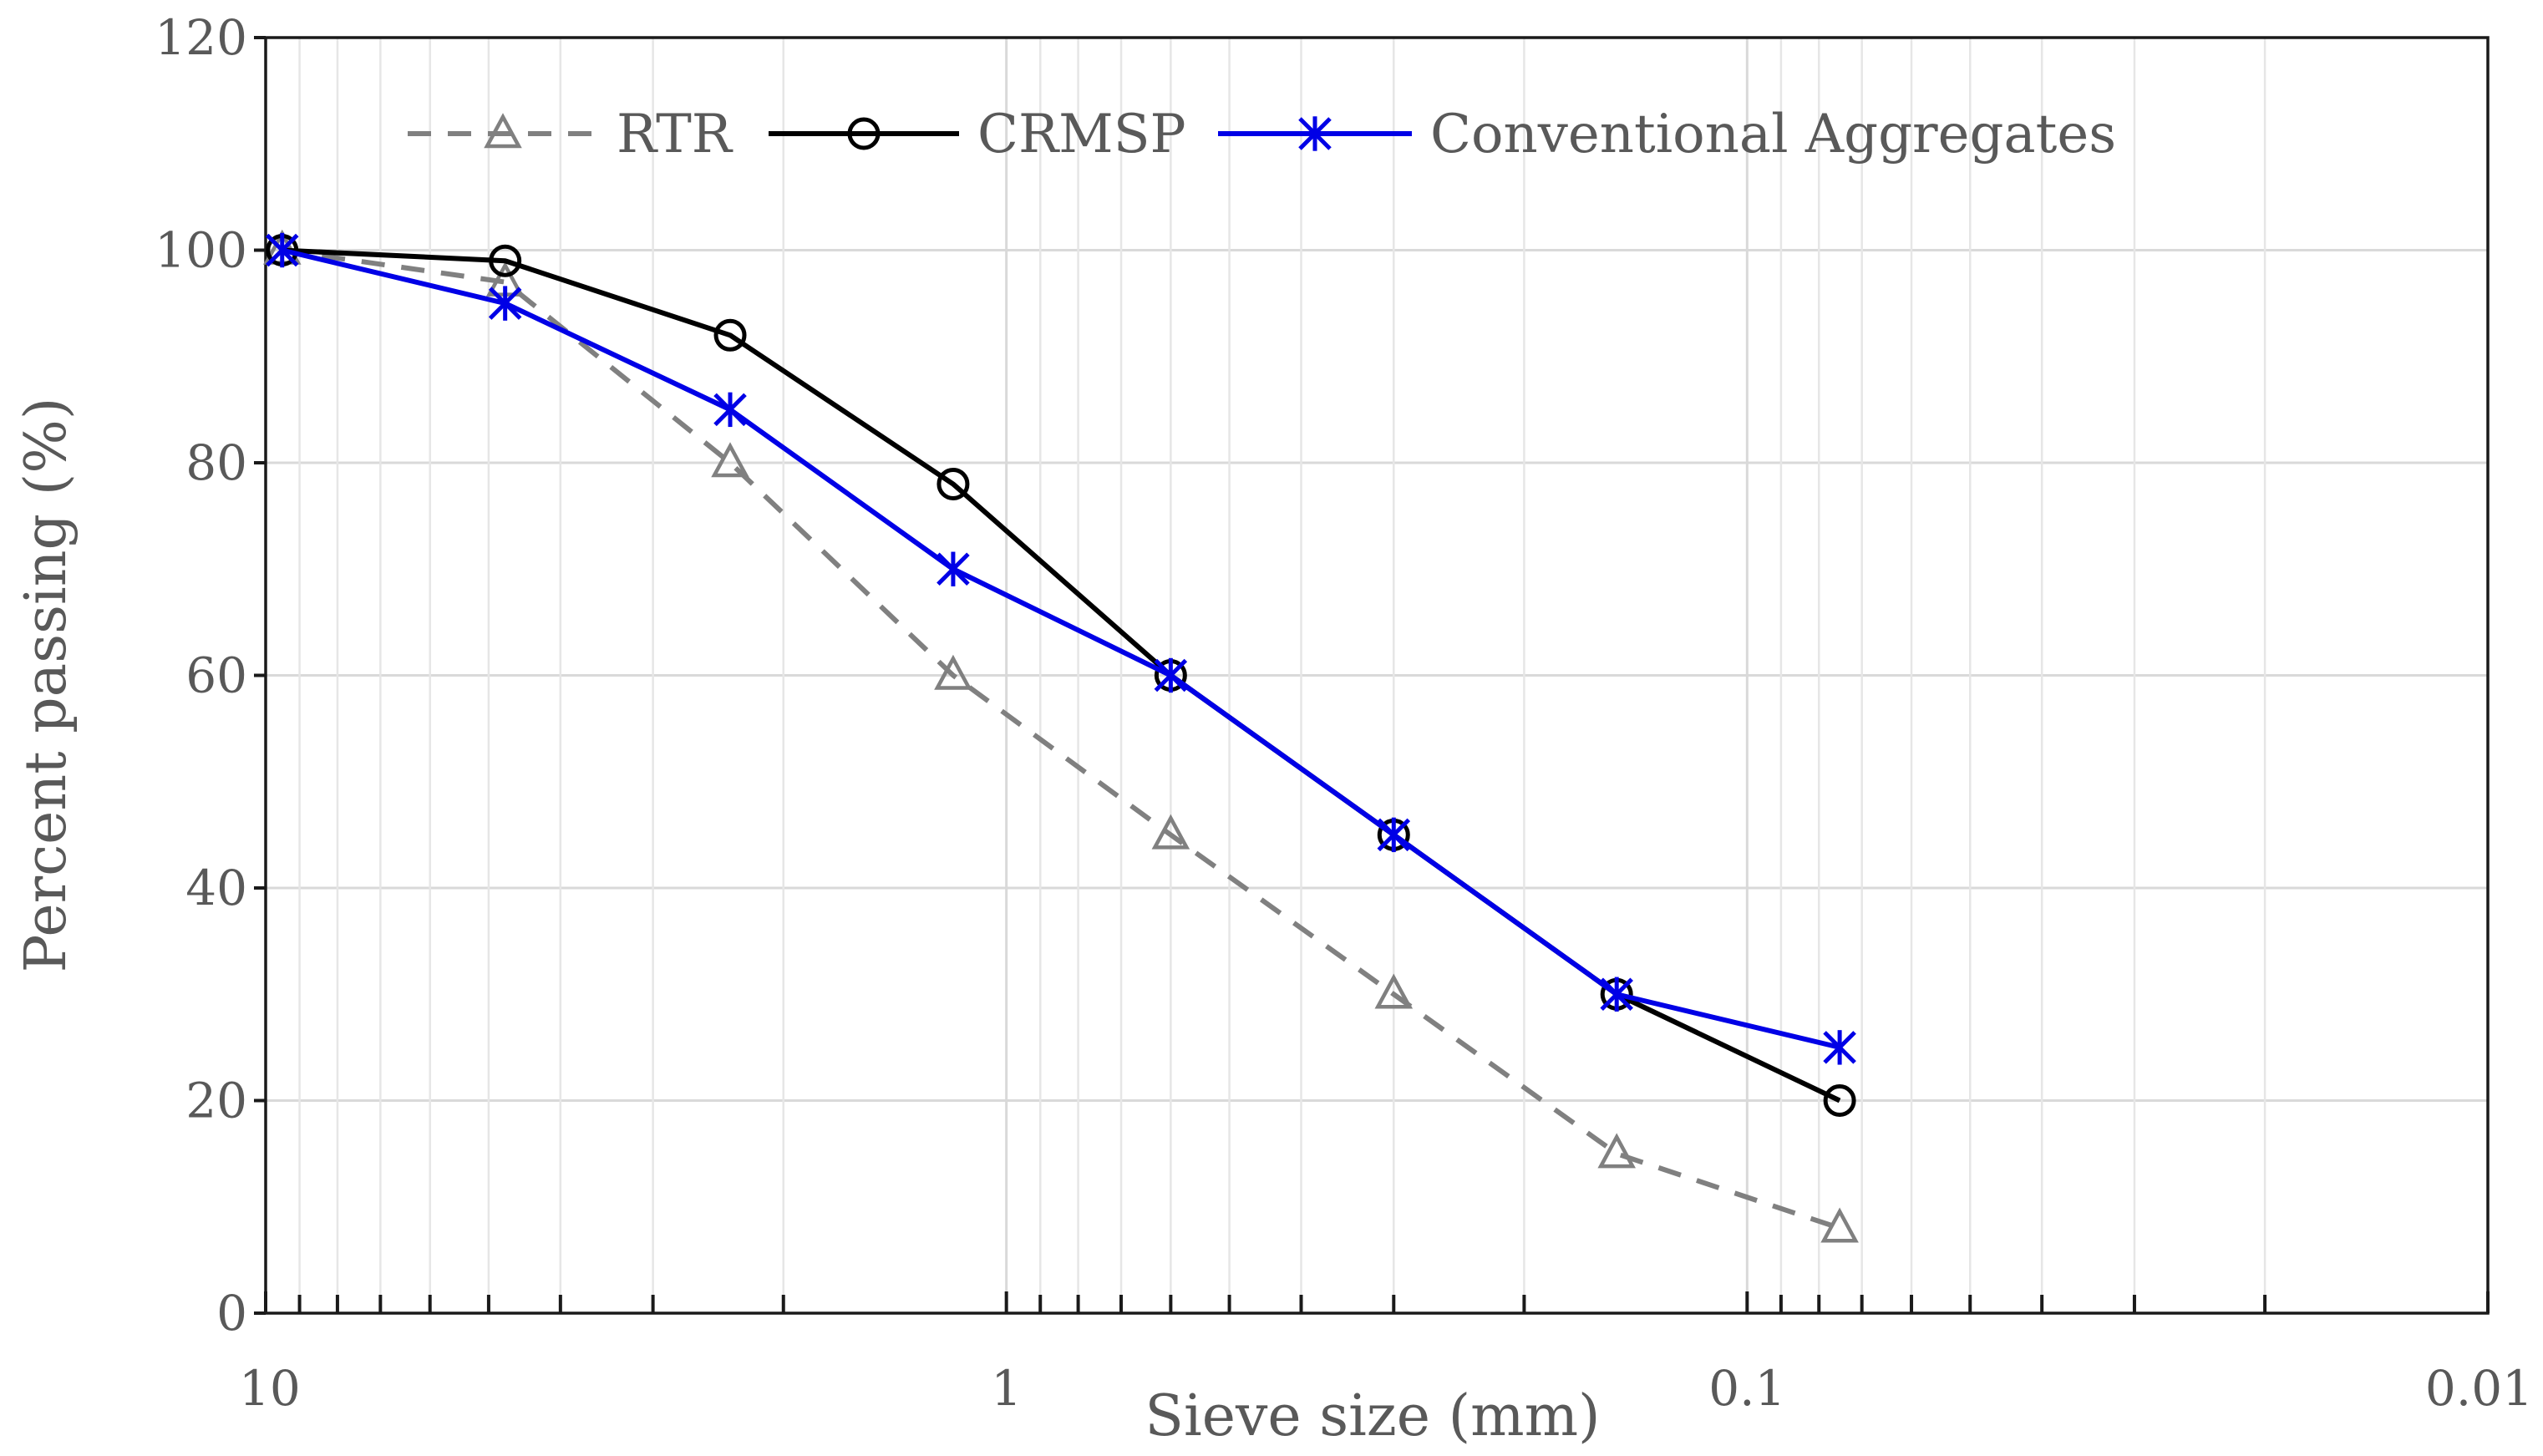  Describe the element at coordinates (216, 888) in the screenshot. I see `y-tick-label: 40` at that location.